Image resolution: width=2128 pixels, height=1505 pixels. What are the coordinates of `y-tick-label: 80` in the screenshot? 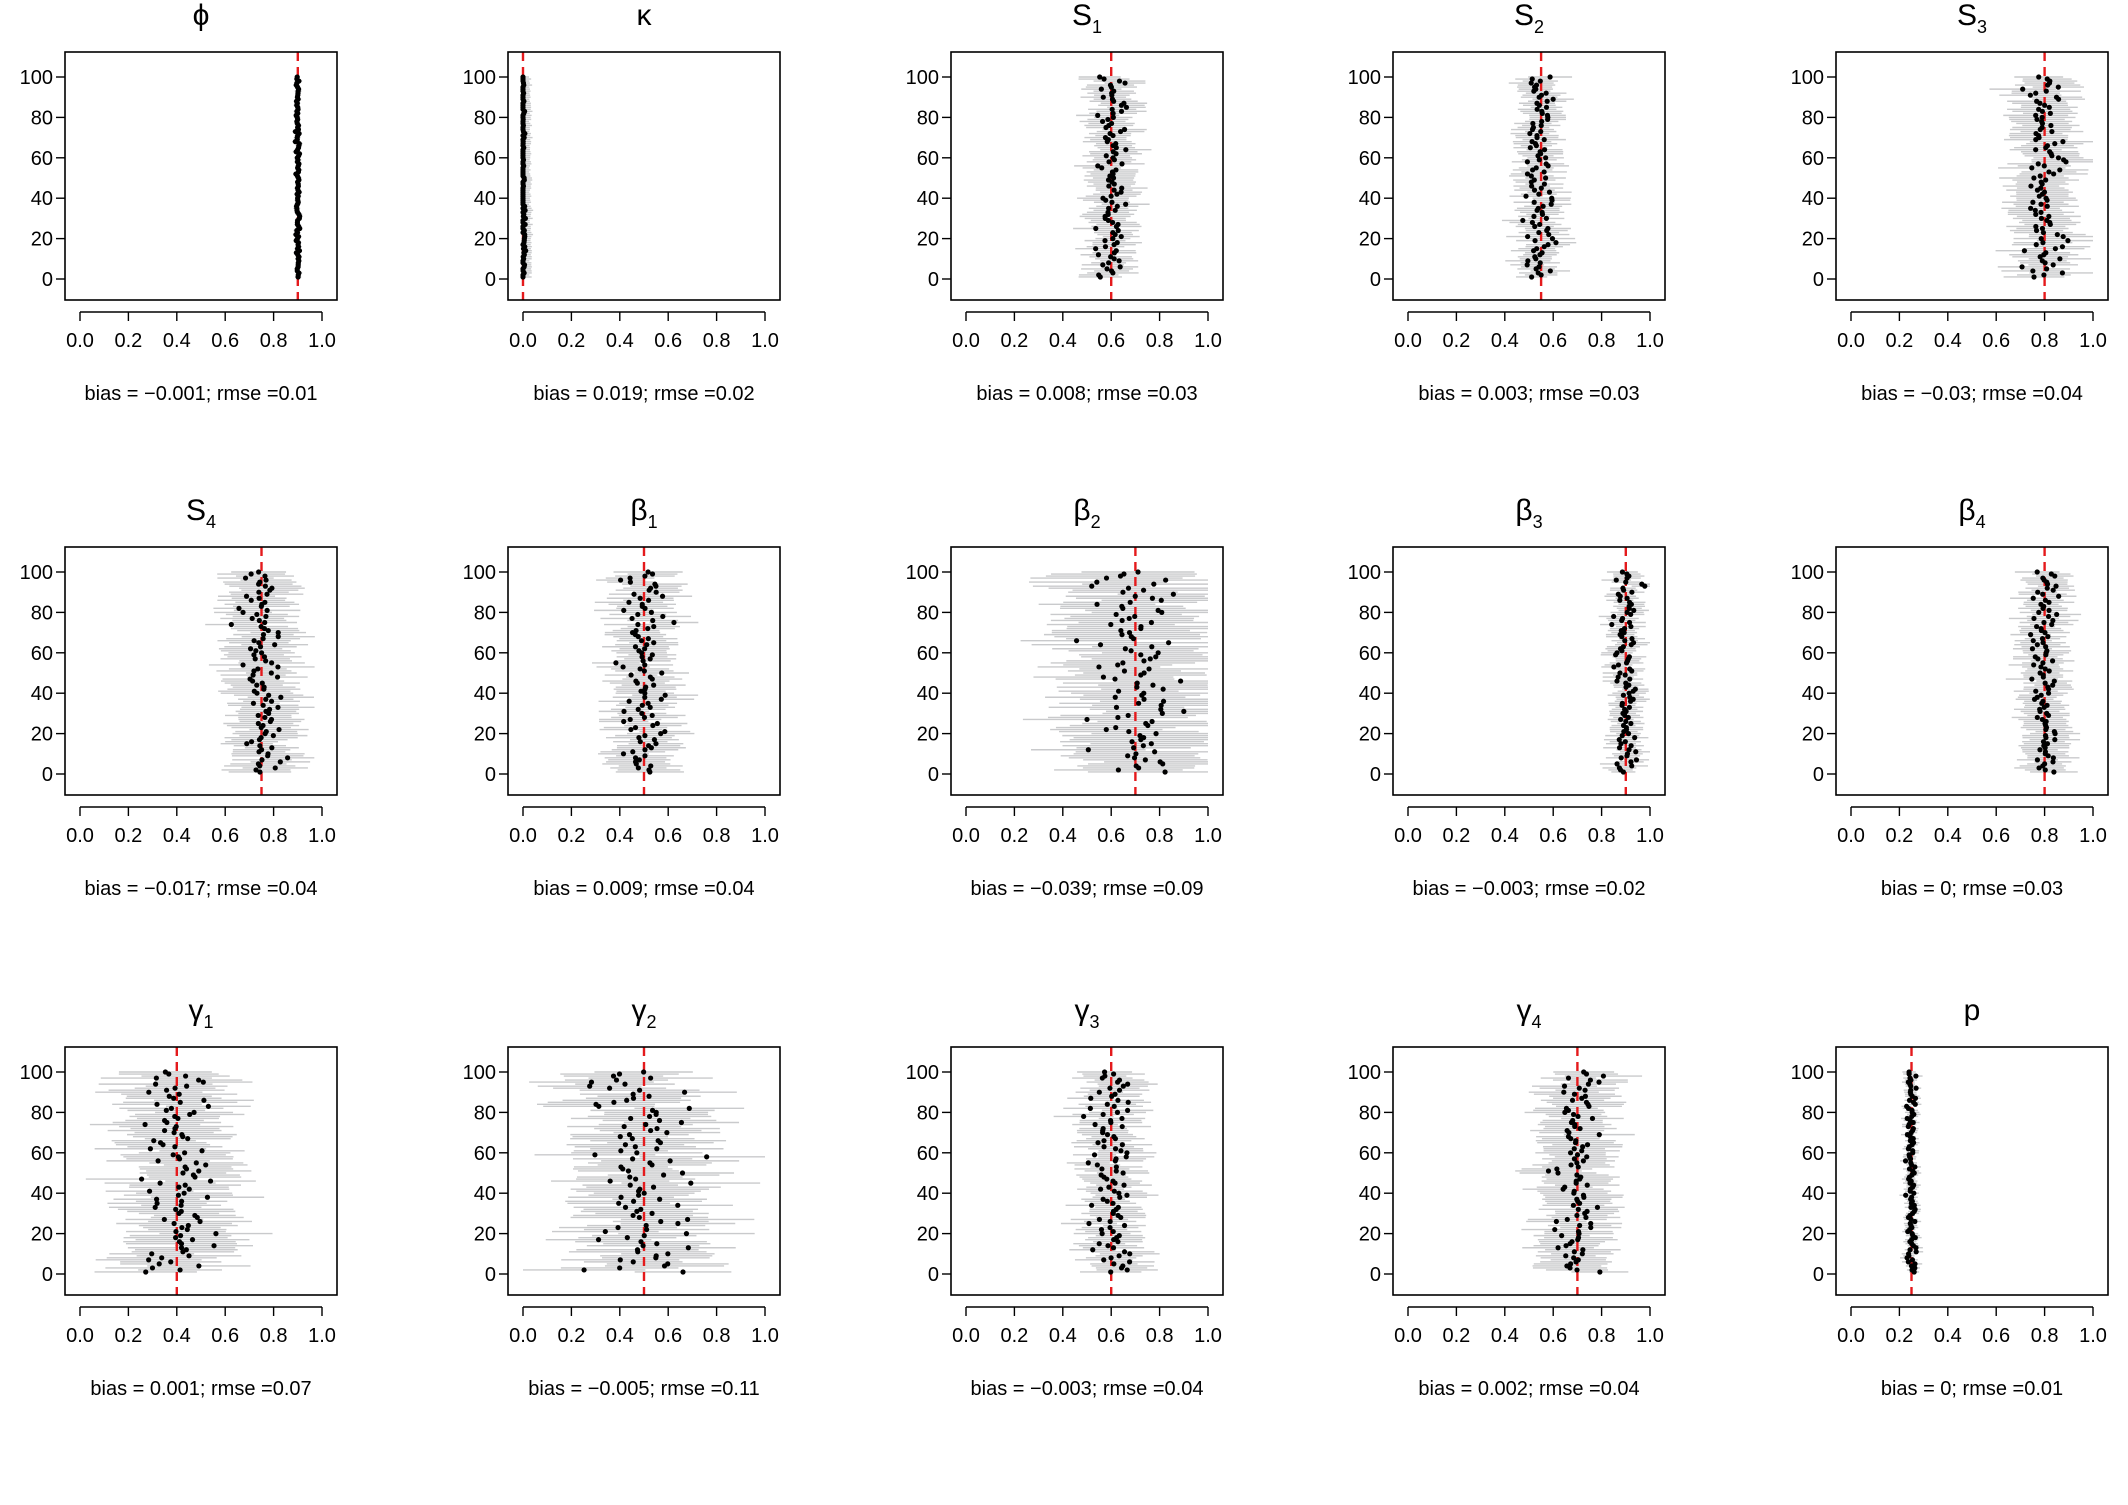 It's located at (928, 1113).